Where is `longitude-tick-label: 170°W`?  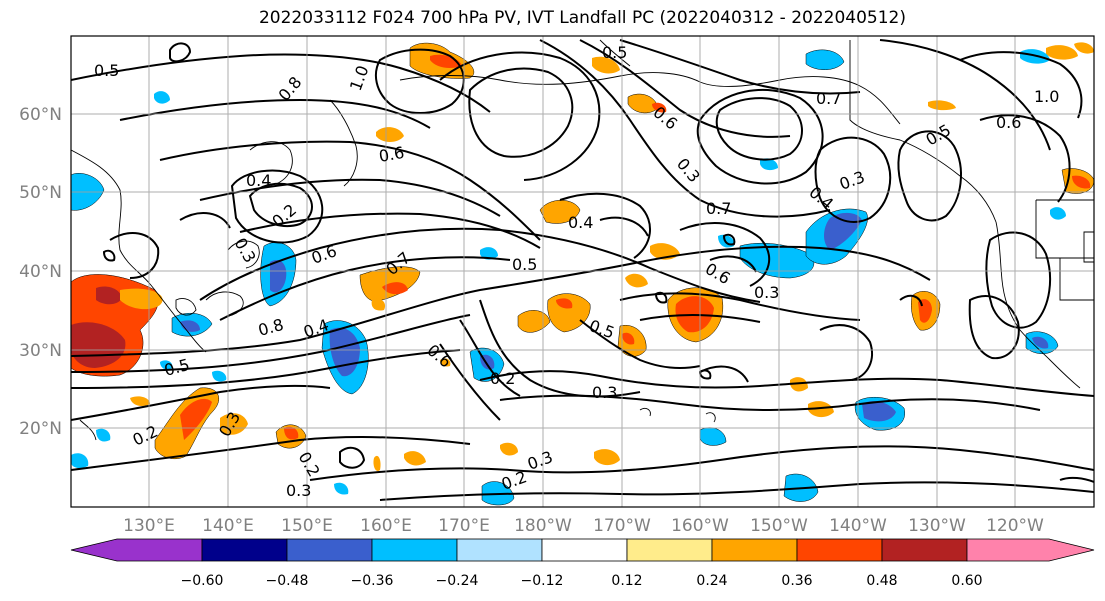 longitude-tick-label: 170°W is located at coordinates (622, 526).